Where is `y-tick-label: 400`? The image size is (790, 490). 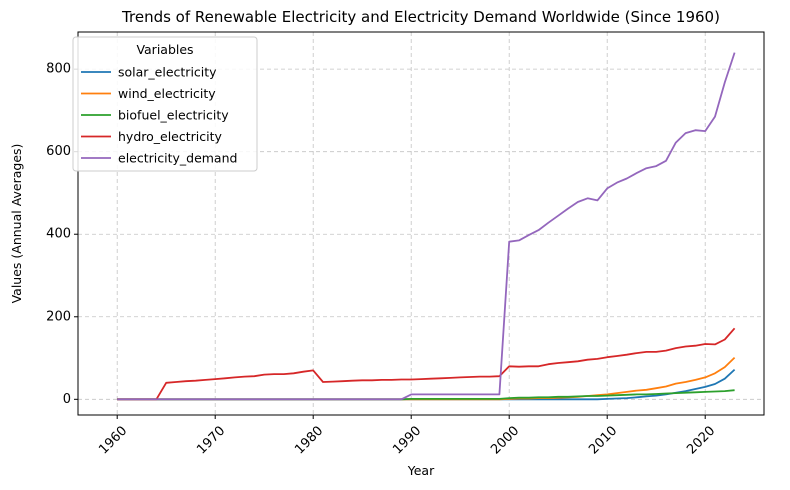 y-tick-label: 400 is located at coordinates (58, 234).